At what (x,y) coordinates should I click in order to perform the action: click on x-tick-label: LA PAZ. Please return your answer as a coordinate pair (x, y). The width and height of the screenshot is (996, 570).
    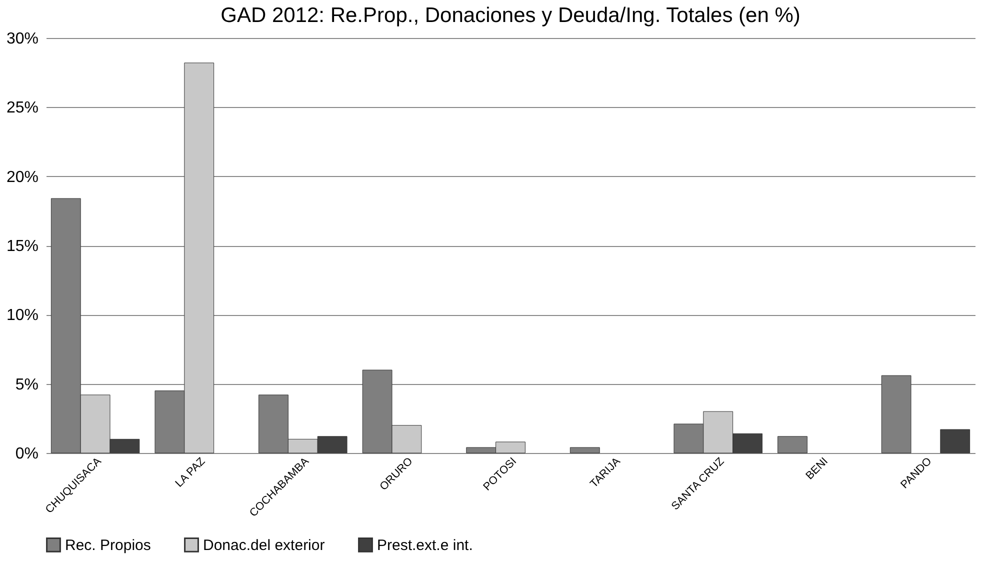
    Looking at the image, I should click on (190, 472).